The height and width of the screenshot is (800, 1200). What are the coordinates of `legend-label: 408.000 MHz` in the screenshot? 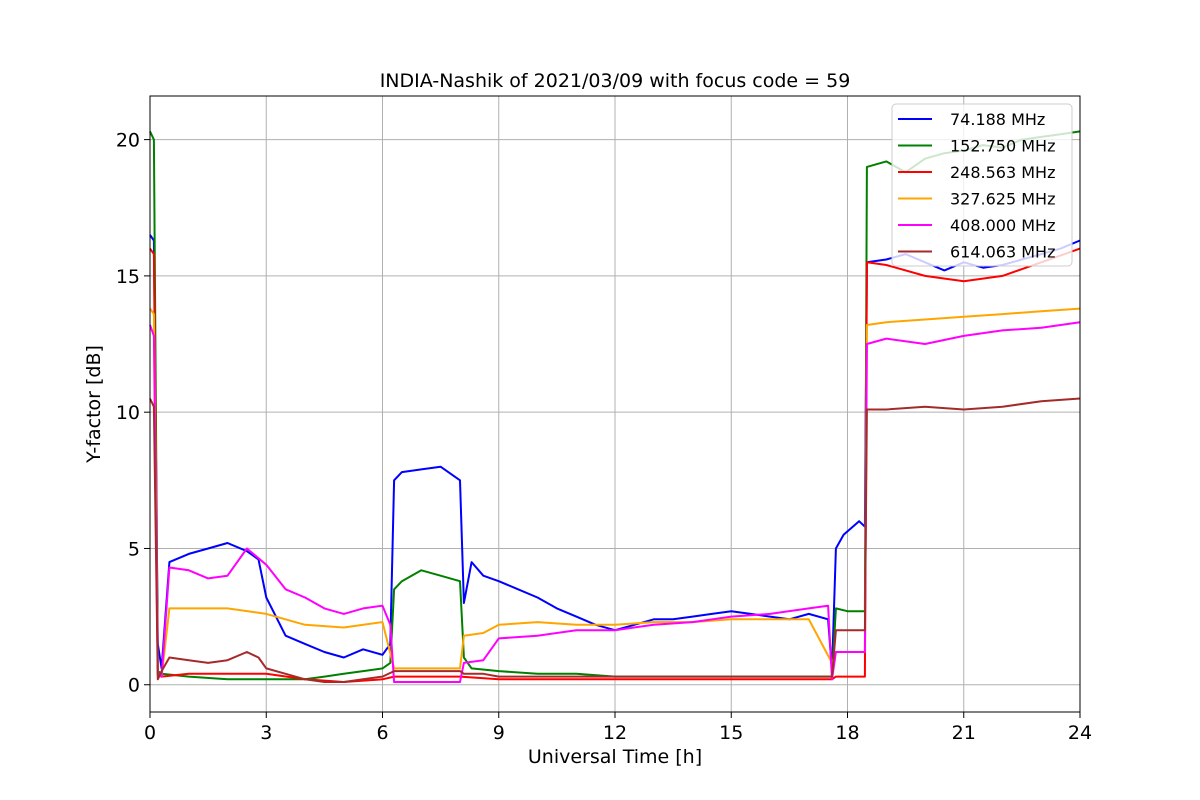 It's located at (1002, 225).